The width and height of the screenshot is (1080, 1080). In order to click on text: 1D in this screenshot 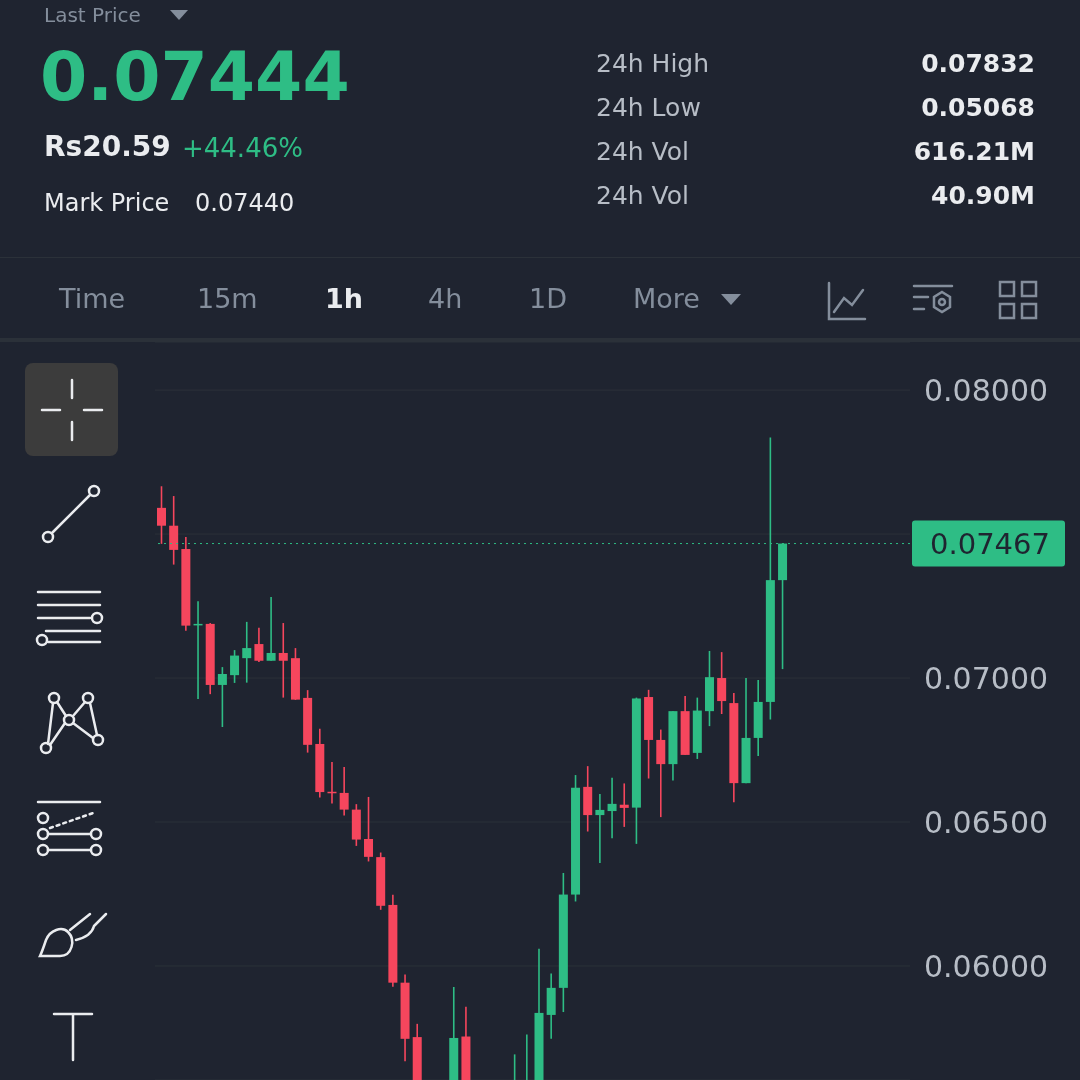, I will do `click(548, 298)`.